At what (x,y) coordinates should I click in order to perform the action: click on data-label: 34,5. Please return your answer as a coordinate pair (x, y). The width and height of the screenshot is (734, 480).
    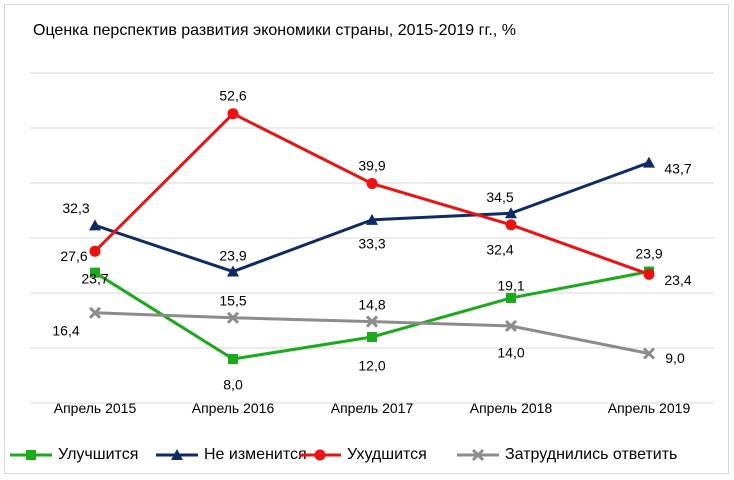
    Looking at the image, I should click on (499, 197).